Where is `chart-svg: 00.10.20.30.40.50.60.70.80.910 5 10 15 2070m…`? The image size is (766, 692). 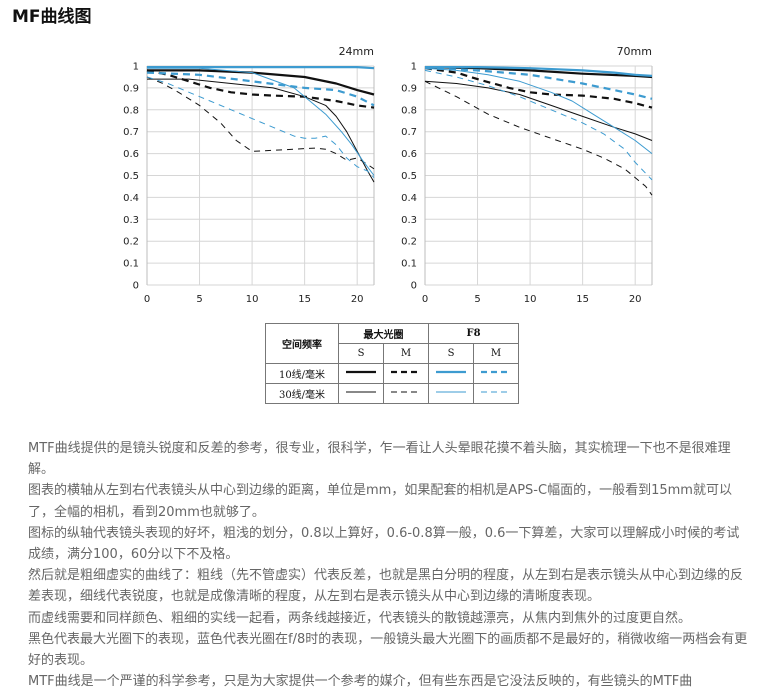 chart-svg: 00.10.20.30.40.50.60.70.80.910 5 10 15 2070m… is located at coordinates (527, 175).